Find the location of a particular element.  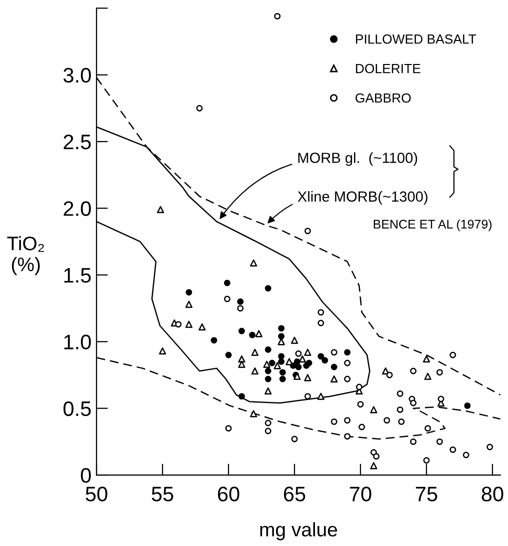

y-axis-title: TiO₂ (%) is located at coordinates (25, 256).